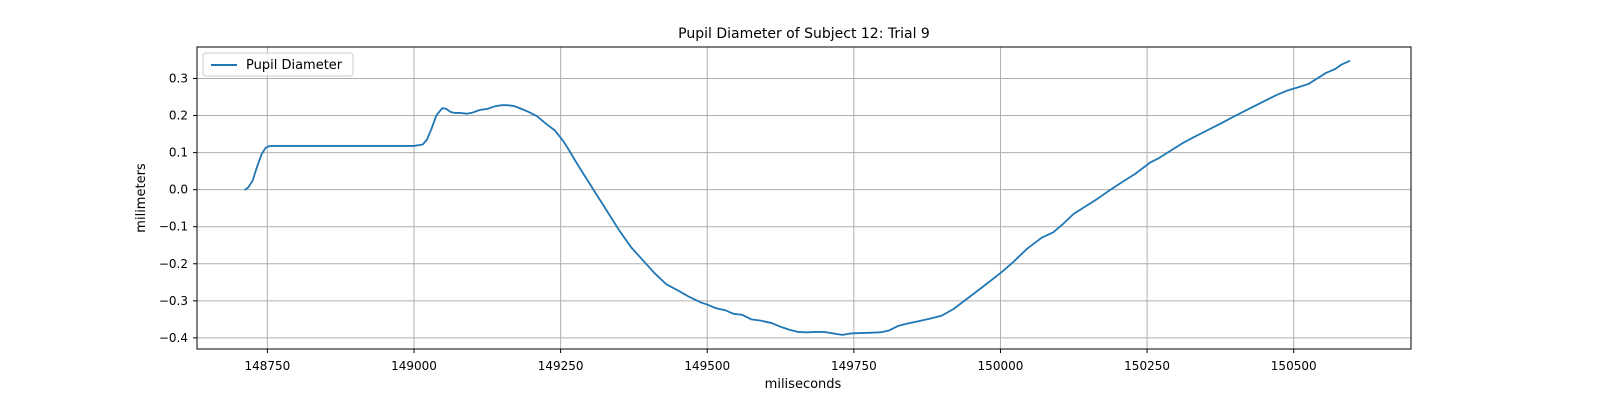 This screenshot has width=1600, height=400. I want to click on x-tick-label: 149000, so click(414, 366).